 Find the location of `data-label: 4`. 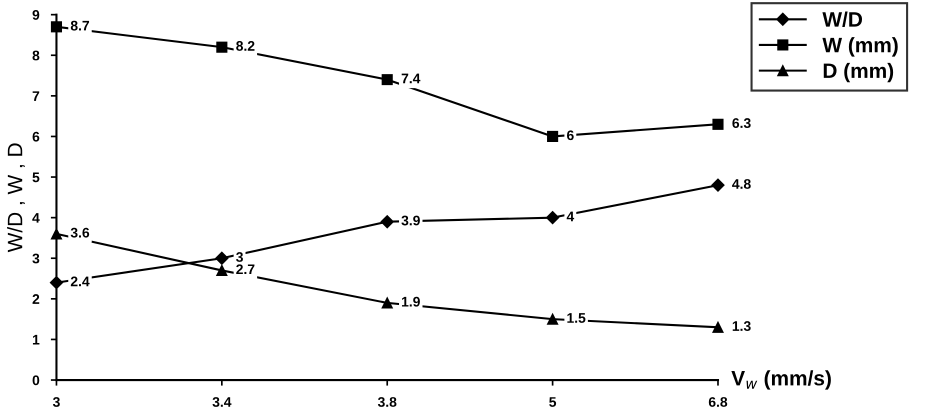

data-label: 4 is located at coordinates (570, 217).